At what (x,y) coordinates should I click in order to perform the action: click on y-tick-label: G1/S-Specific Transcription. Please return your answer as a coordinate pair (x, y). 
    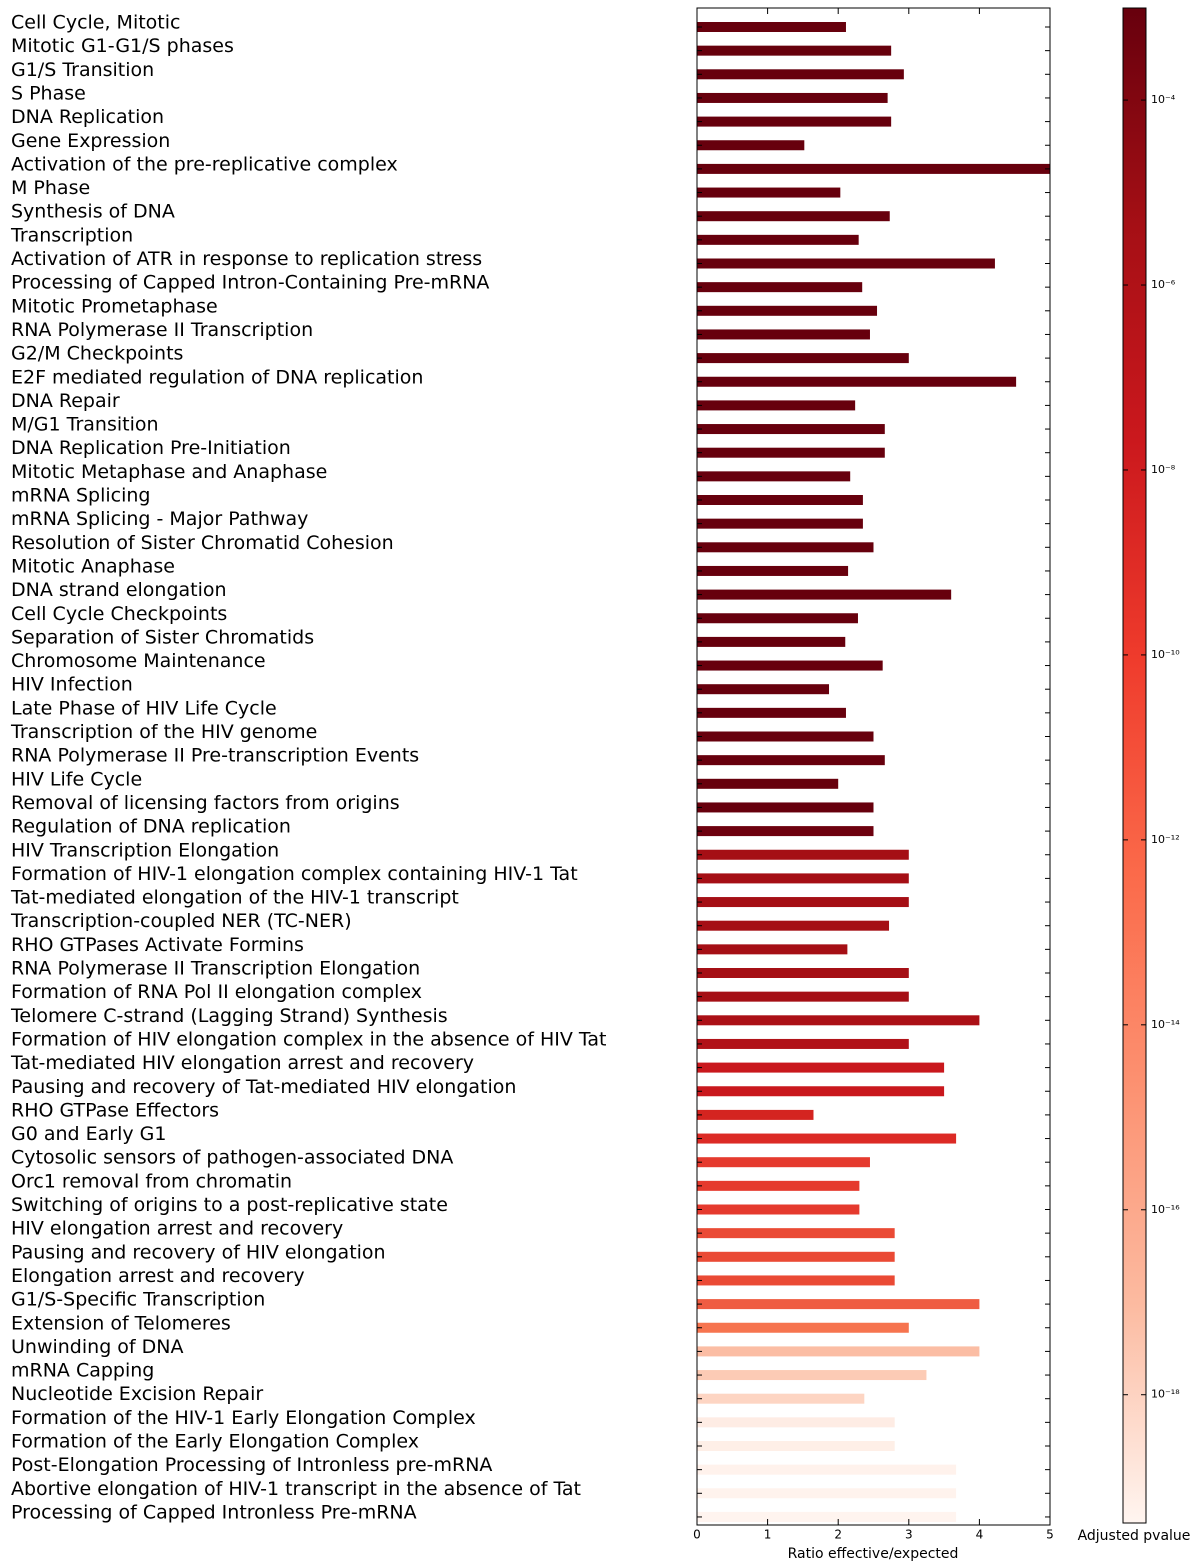
    Looking at the image, I should click on (138, 1300).